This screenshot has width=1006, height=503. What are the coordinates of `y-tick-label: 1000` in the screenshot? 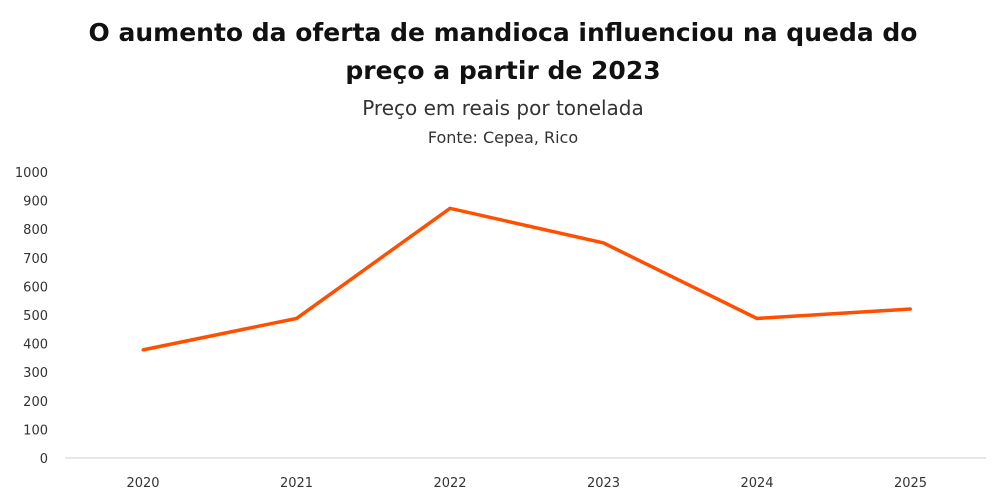 It's located at (31, 173).